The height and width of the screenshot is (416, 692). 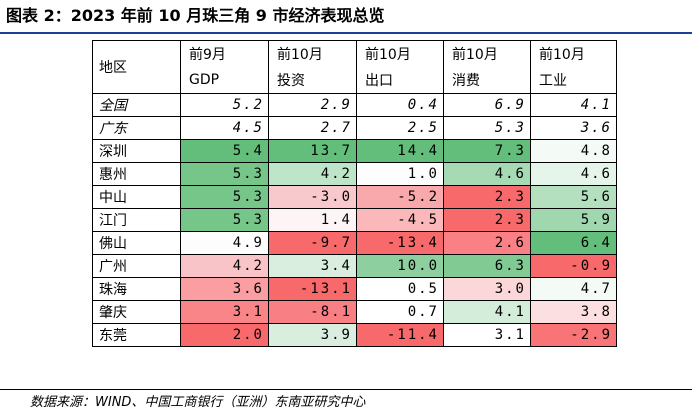 I want to click on value-cell: 2.9, so click(x=312, y=105).